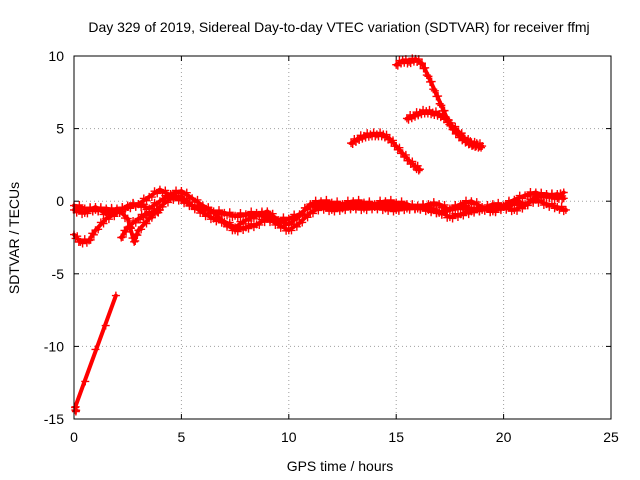  Describe the element at coordinates (611, 437) in the screenshot. I see `x-tick-label: 25` at that location.